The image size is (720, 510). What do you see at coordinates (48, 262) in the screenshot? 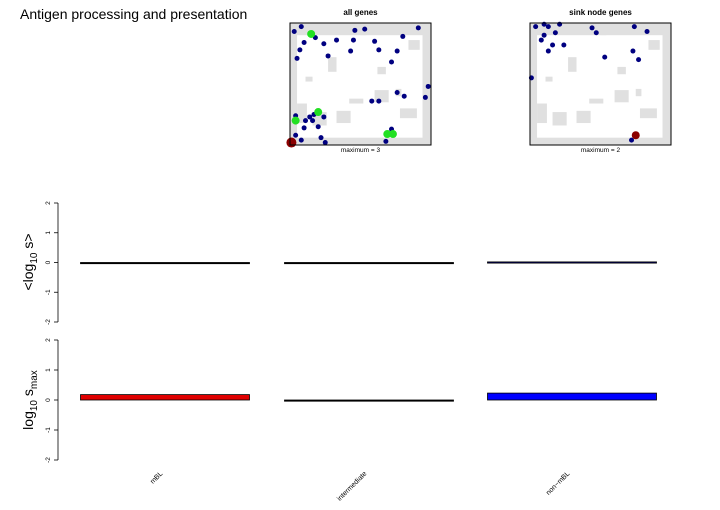
I see `y-tick-label: 0` at bounding box center [48, 262].